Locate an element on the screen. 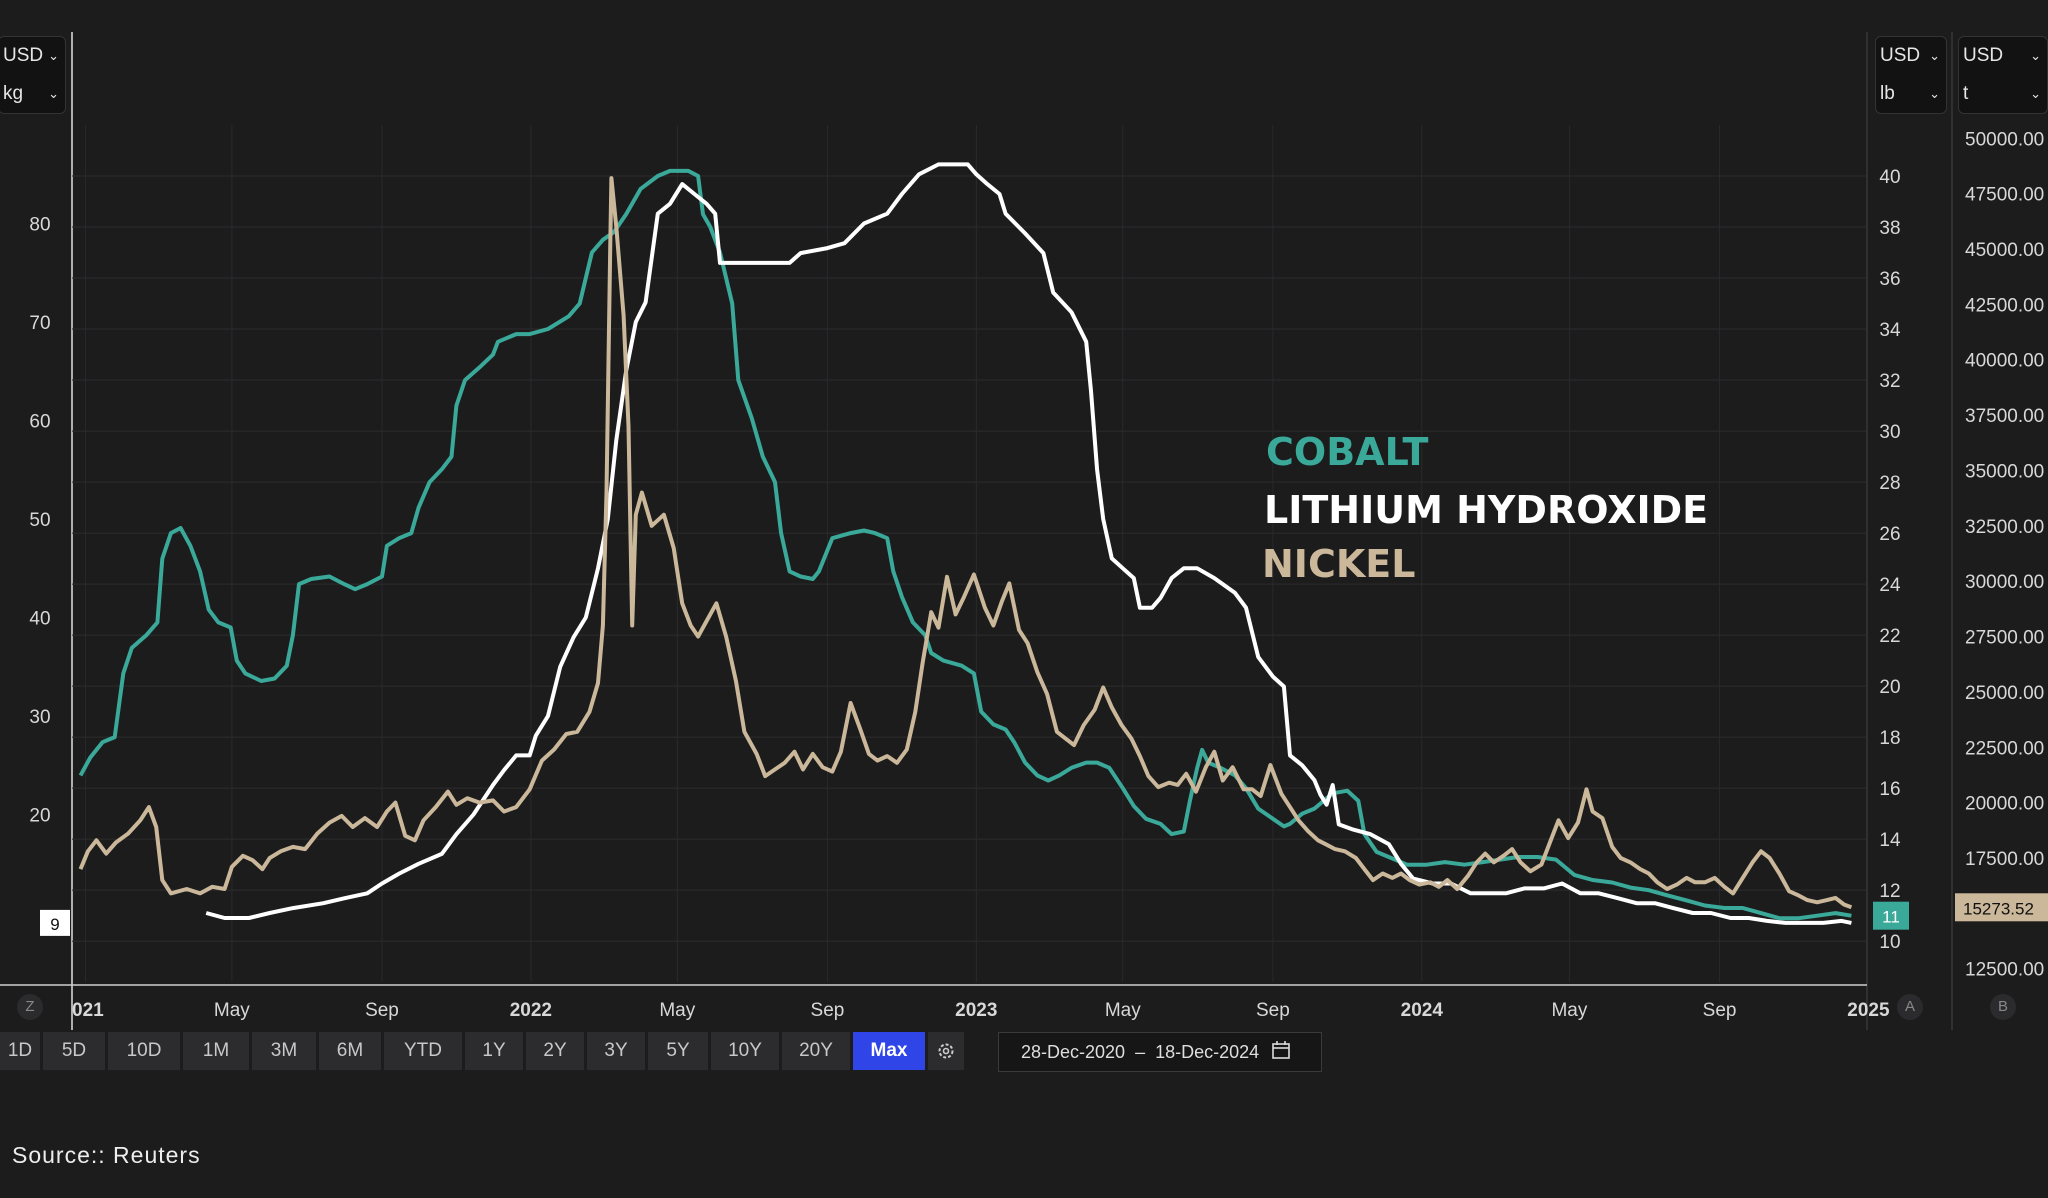  left-tick-label: 50 is located at coordinates (39, 520).